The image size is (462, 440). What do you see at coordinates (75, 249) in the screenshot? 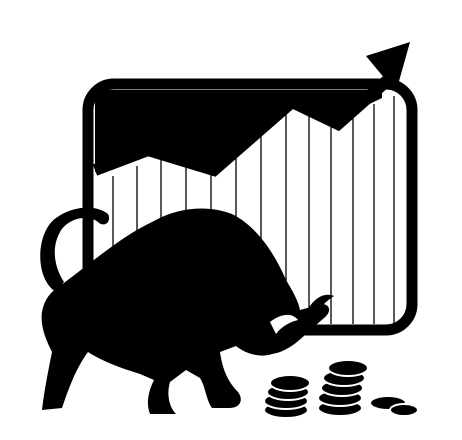
I see `bull-tail` at bounding box center [75, 249].